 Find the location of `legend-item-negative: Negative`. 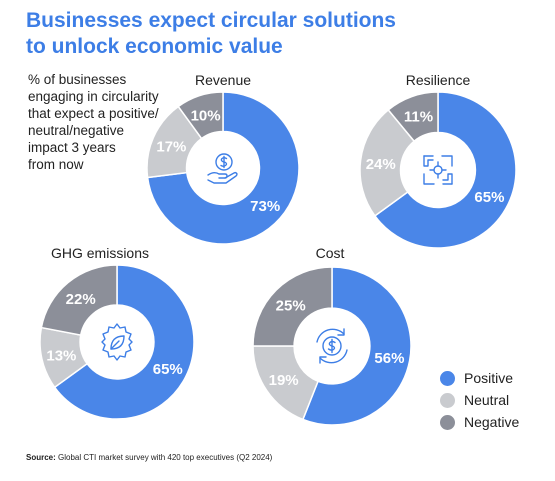

legend-item-negative: Negative is located at coordinates (479, 422).